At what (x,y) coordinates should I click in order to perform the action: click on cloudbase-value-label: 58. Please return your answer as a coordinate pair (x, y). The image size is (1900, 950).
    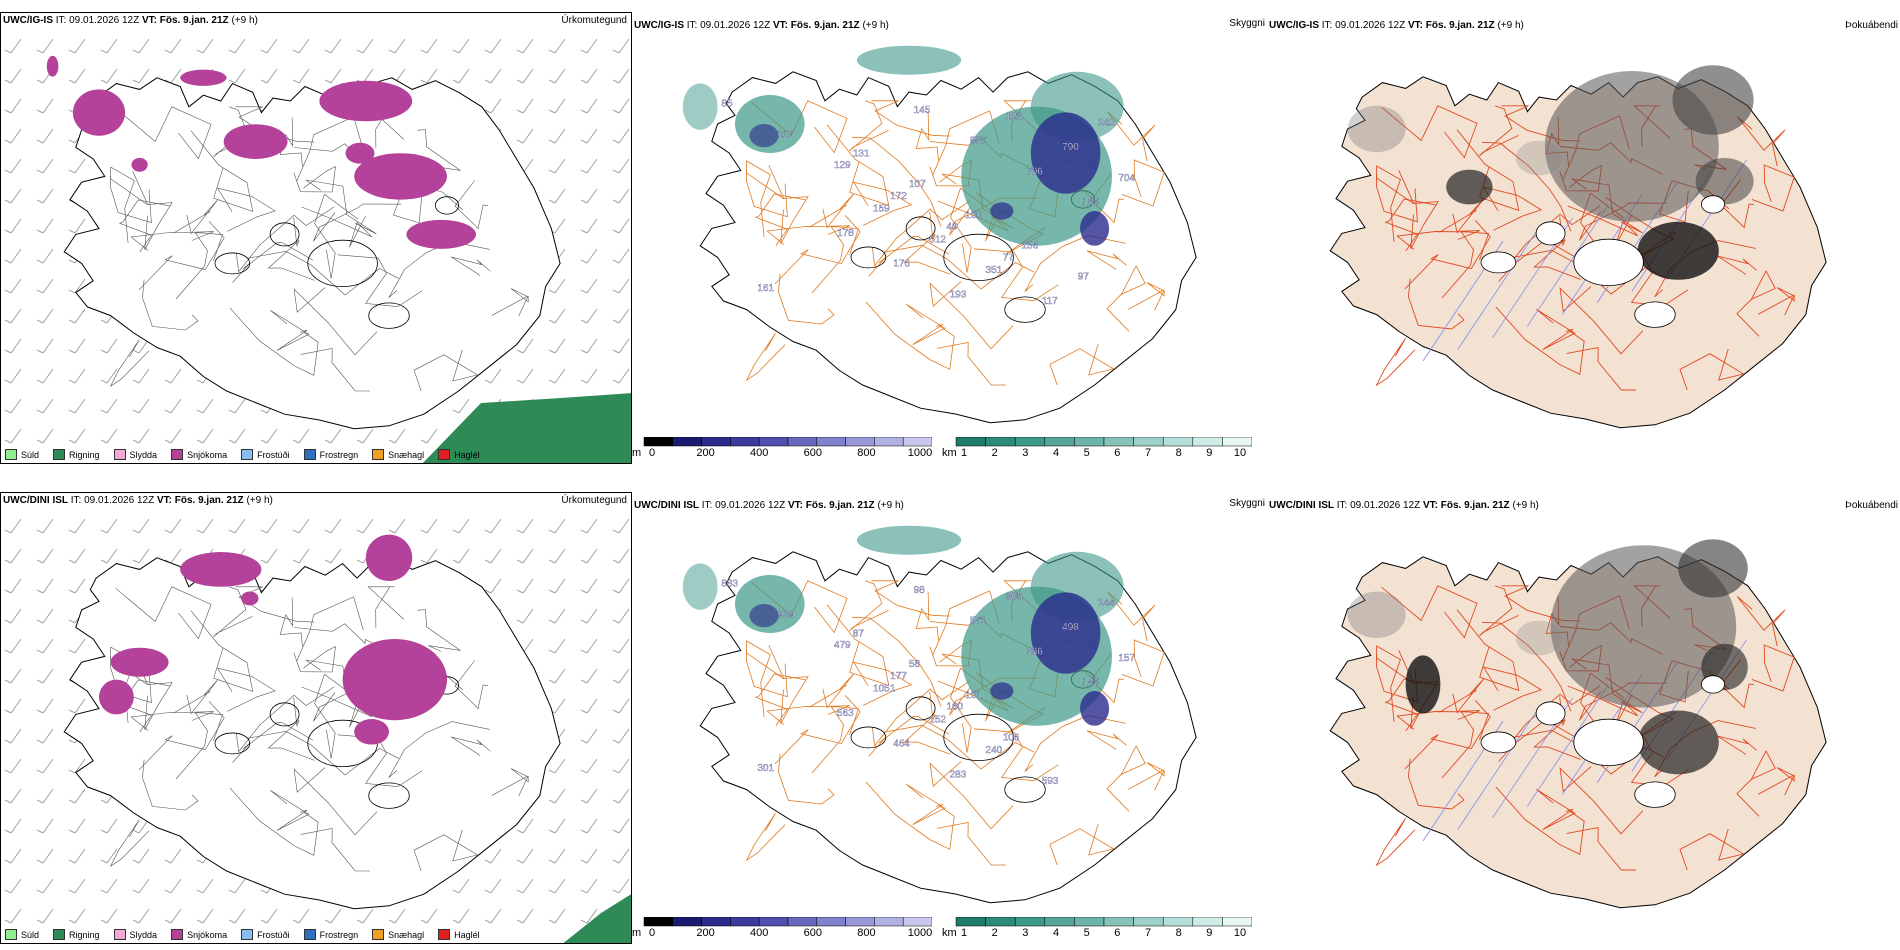
    Looking at the image, I should click on (915, 664).